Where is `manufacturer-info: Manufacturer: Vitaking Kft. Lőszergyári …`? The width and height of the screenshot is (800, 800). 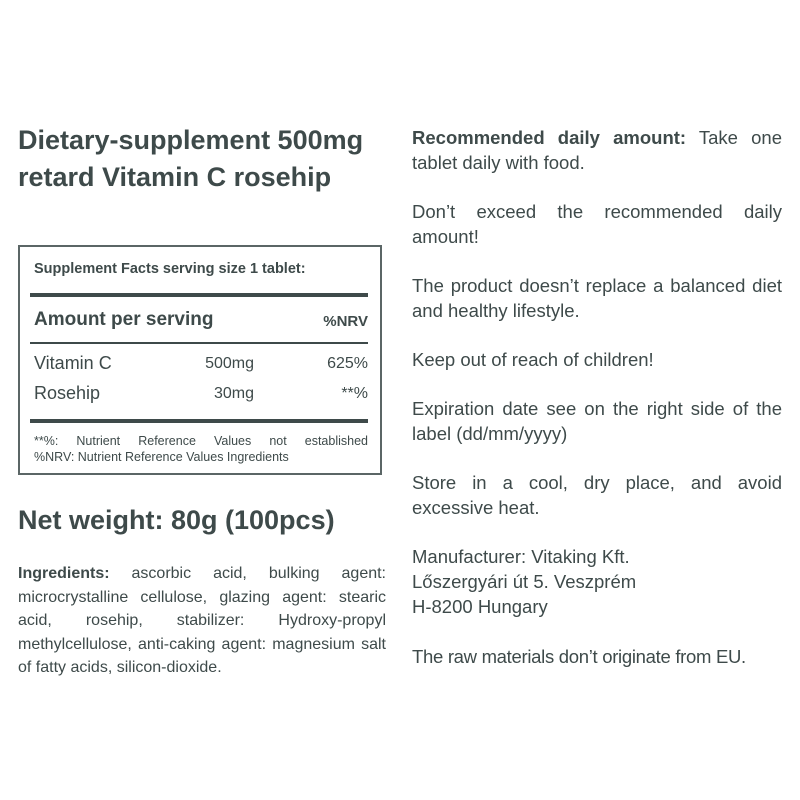 manufacturer-info: Manufacturer: Vitaking Kft. Lőszergyári … is located at coordinates (597, 581).